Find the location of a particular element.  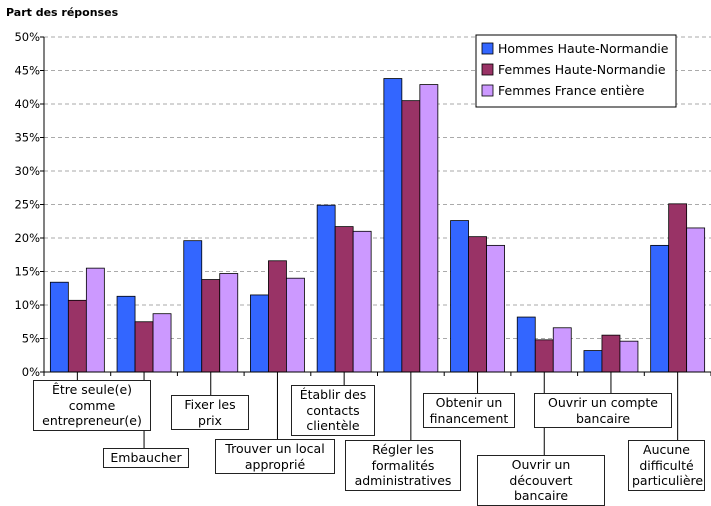

category-label-8: Ouvrir un compte bancaire is located at coordinates (603, 410).